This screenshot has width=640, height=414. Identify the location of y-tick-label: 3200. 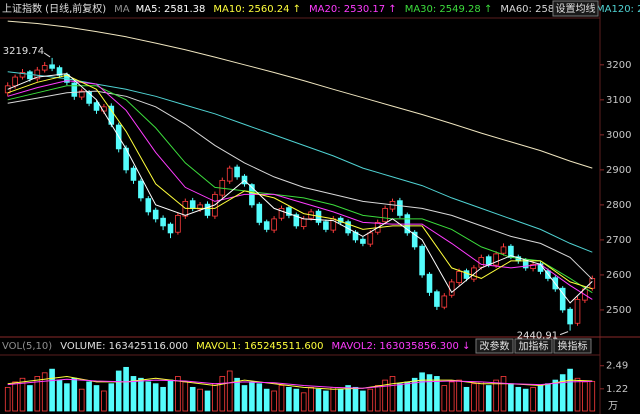
(618, 65).